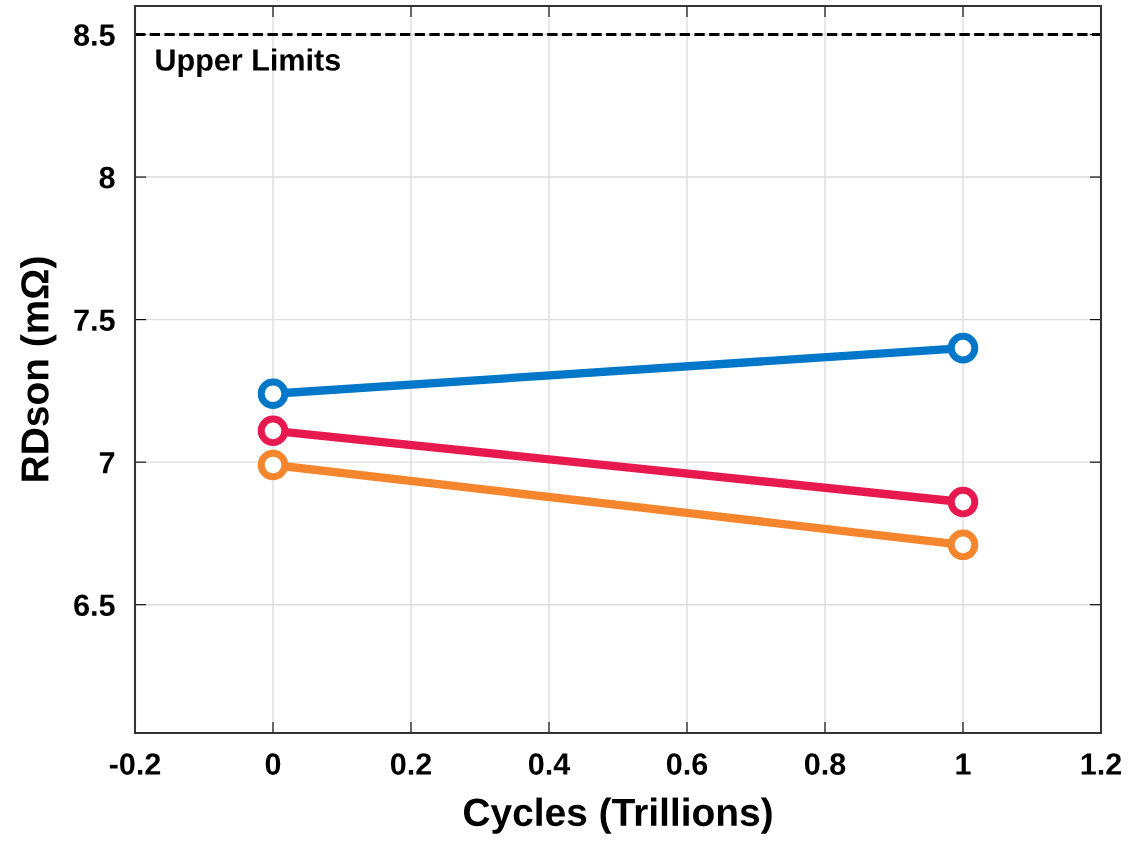 The image size is (1134, 859). What do you see at coordinates (825, 764) in the screenshot?
I see `x-tick-label: 0.8` at bounding box center [825, 764].